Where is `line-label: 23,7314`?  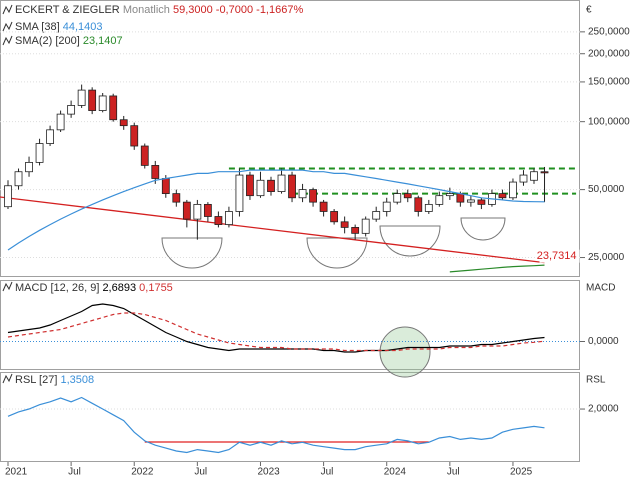 line-label: 23,7314 is located at coordinates (557, 256).